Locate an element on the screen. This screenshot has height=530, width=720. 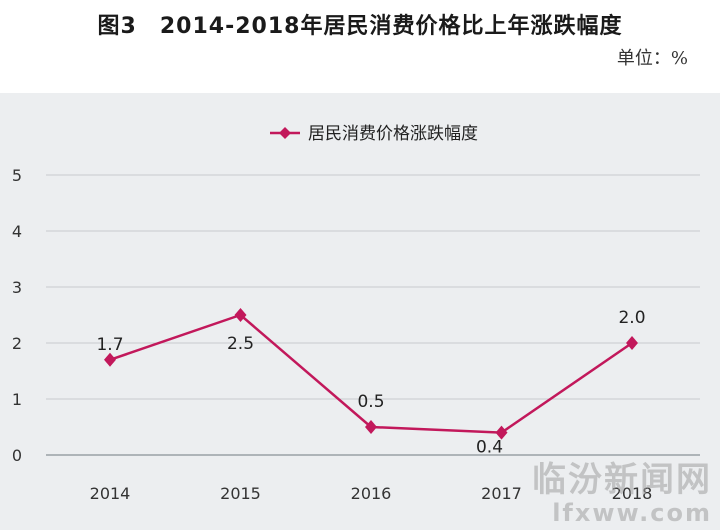
page-title: 图3 2014-2018年居民消费价格比上年涨跌幅度 is located at coordinates (360, 26).